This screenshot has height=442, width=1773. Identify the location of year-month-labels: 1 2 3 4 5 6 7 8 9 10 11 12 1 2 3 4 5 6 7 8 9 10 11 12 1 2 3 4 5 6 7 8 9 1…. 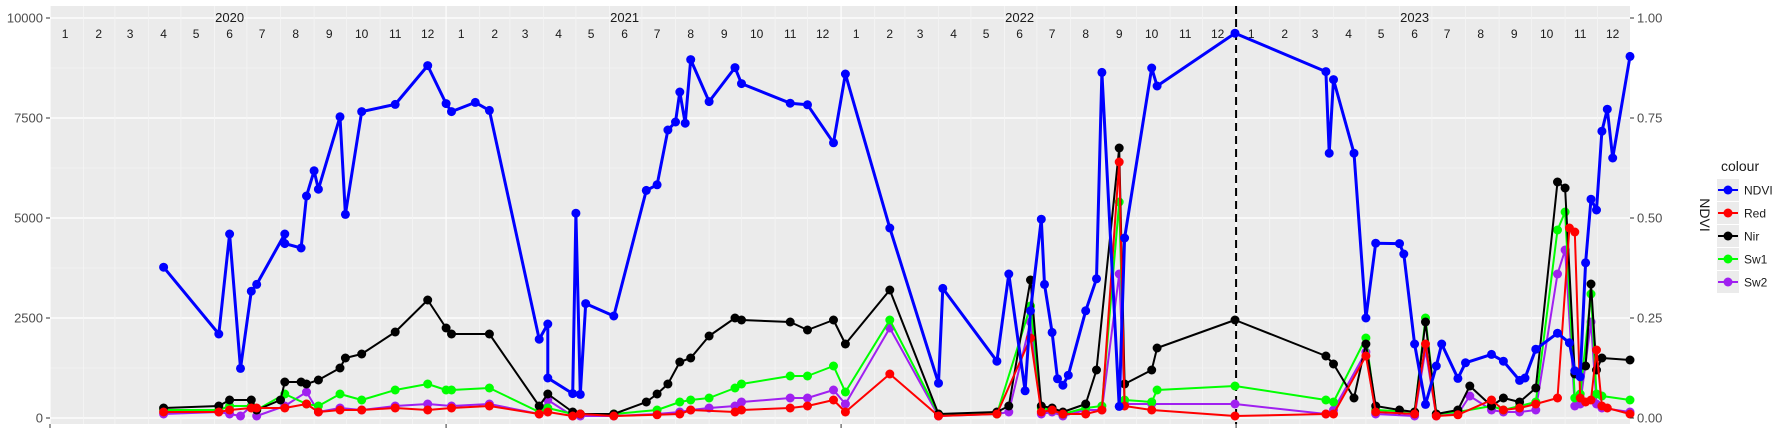
(841, 25).